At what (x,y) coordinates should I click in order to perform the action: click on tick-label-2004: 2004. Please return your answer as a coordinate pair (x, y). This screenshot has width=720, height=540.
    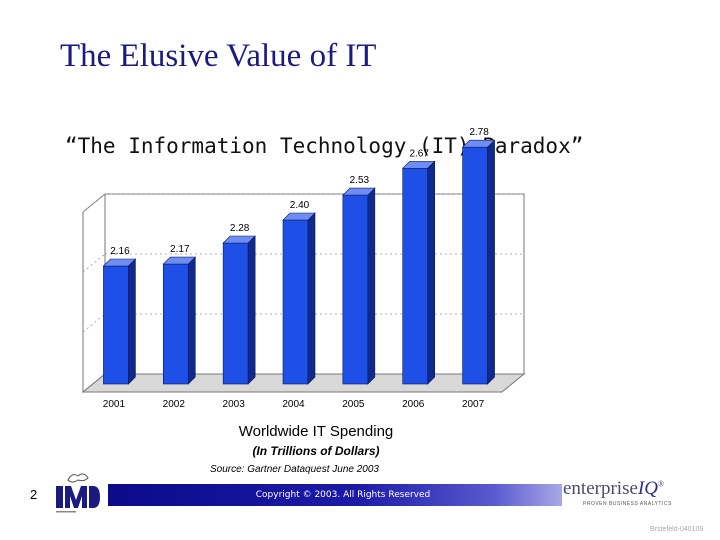
    Looking at the image, I should click on (293, 404).